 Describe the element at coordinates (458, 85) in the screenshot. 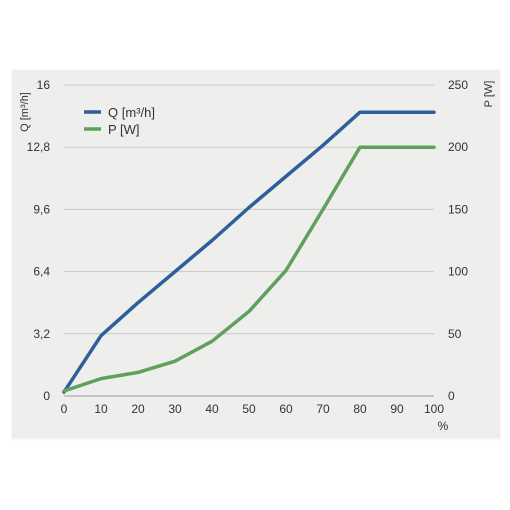

I see `right-tick-label: 250` at that location.